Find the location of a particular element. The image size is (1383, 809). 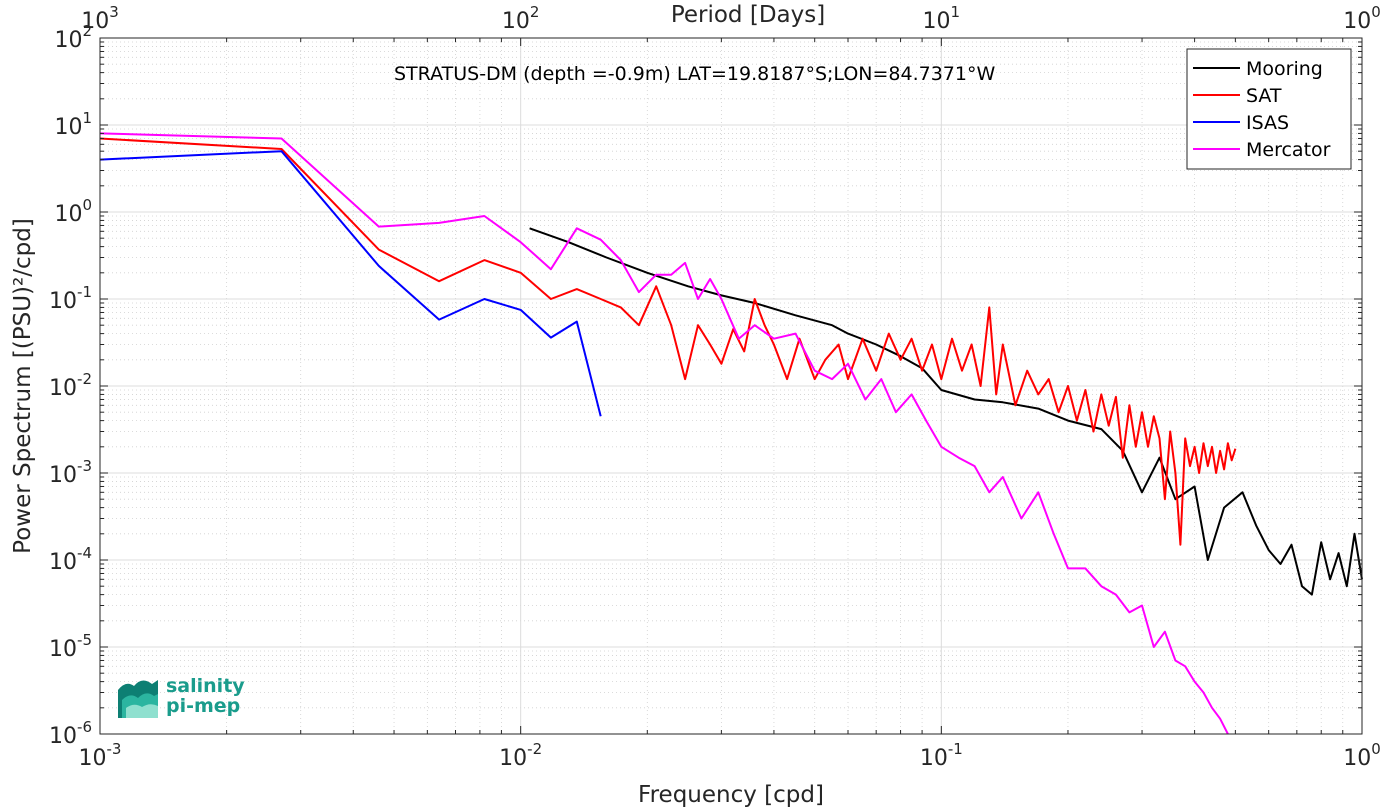

y-axis-title: Power Spectrum [(PSU)²/cpd] is located at coordinates (23, 386).